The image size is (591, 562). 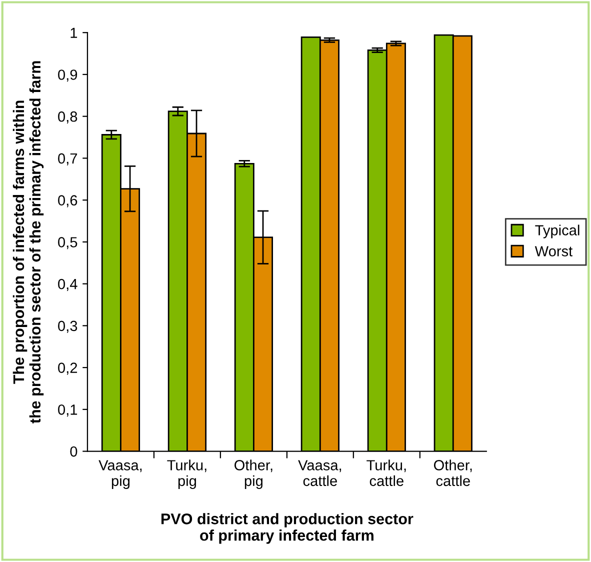 What do you see at coordinates (74, 33) in the screenshot?
I see `y-tick-label: 1` at bounding box center [74, 33].